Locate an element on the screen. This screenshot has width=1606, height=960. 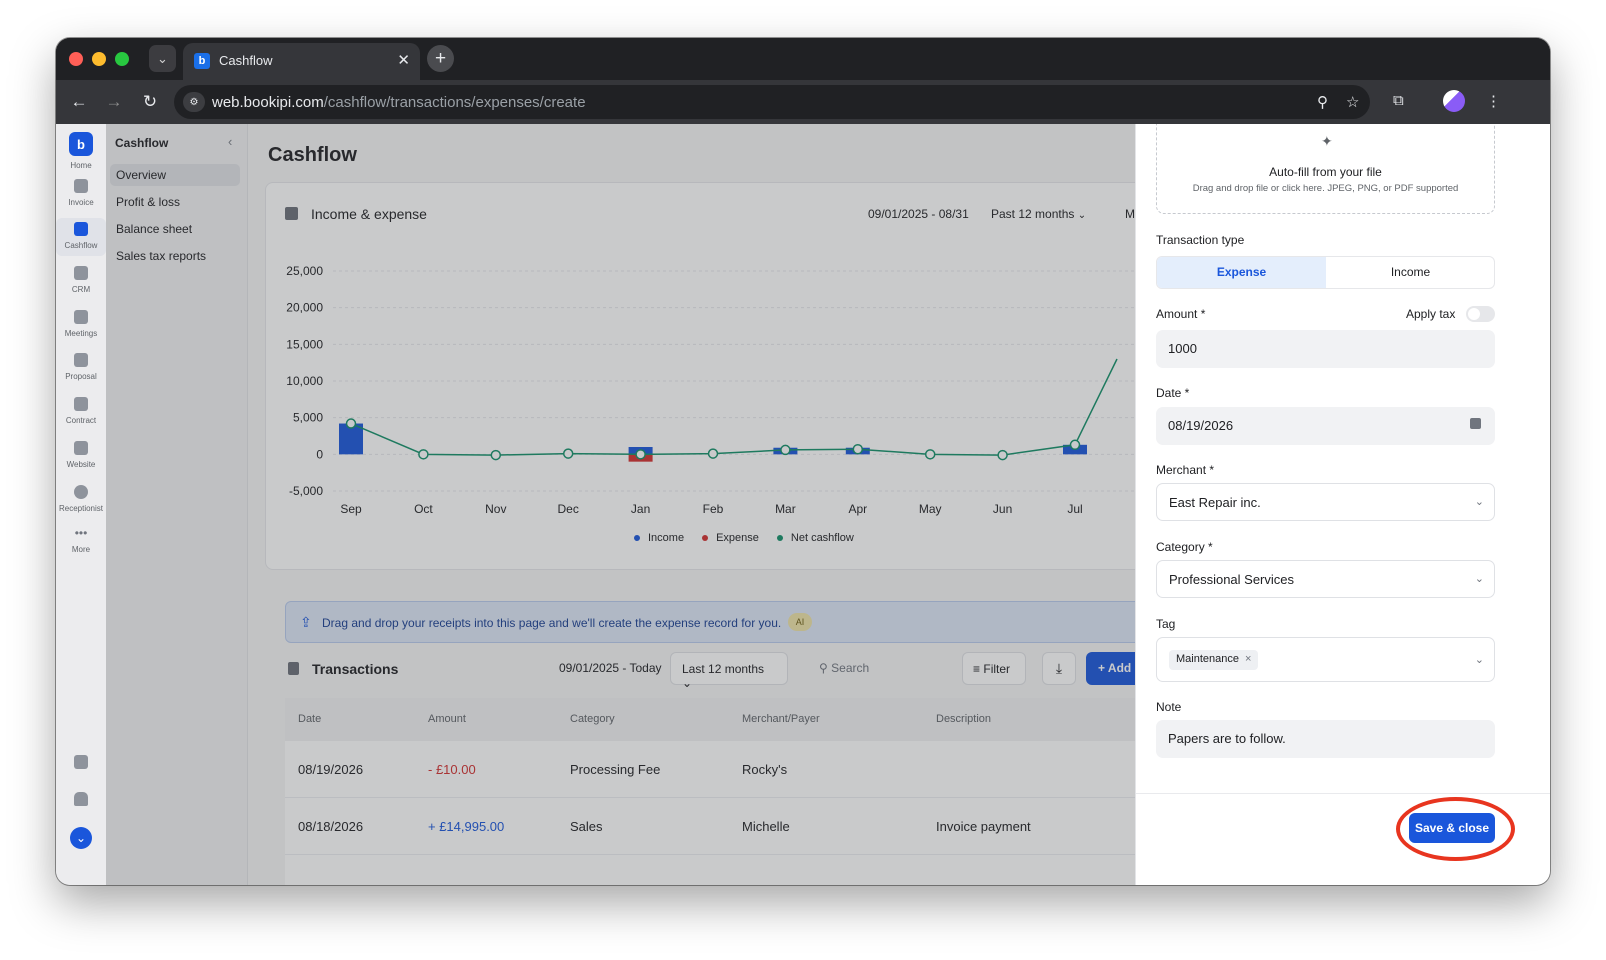
col-amount: Amount is located at coordinates (447, 719).